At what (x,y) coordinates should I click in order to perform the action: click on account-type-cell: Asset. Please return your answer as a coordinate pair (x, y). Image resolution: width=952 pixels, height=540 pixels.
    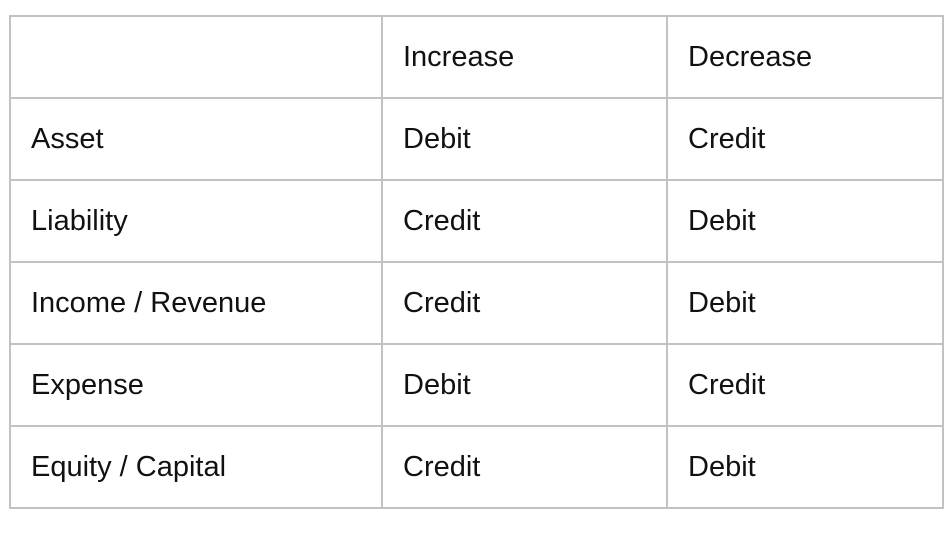
    Looking at the image, I should click on (196, 139).